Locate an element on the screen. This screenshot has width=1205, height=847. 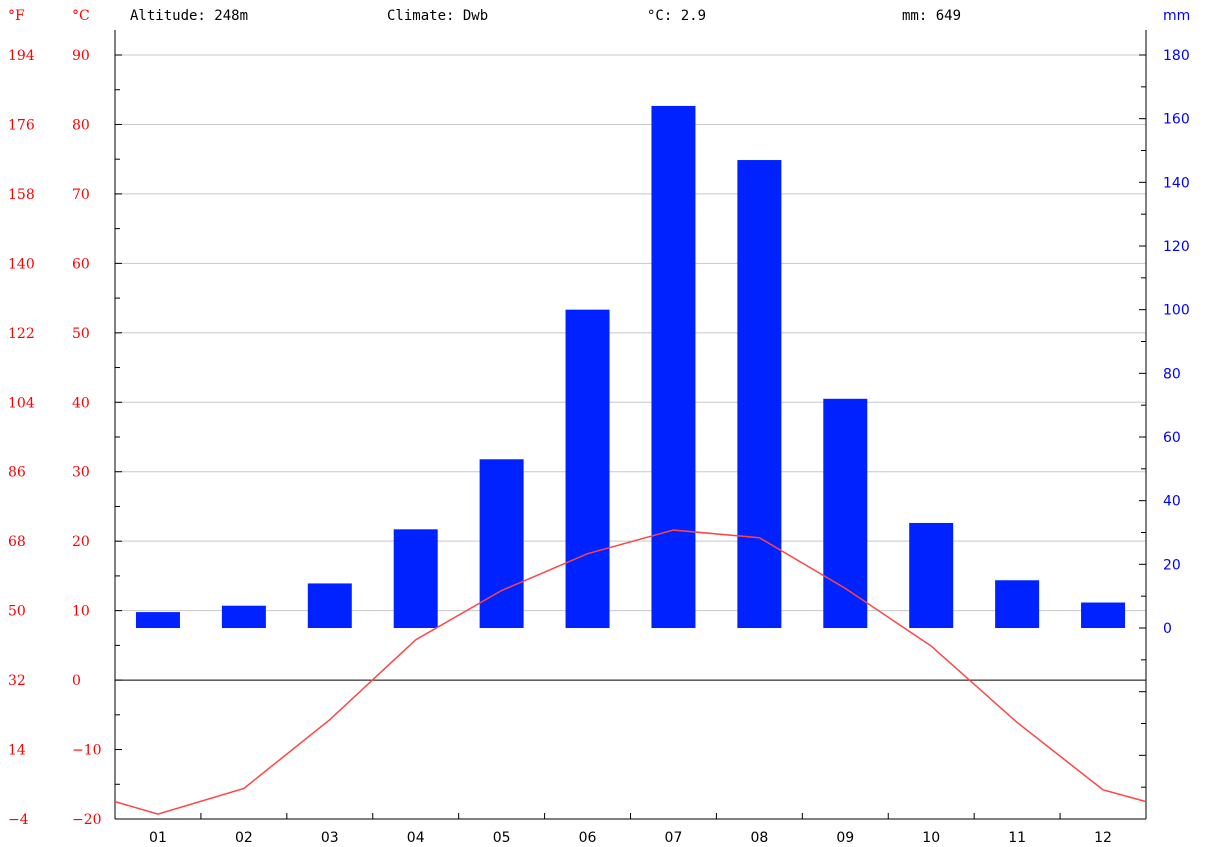
fahrenheit-tick-label: 68 is located at coordinates (17, 542).